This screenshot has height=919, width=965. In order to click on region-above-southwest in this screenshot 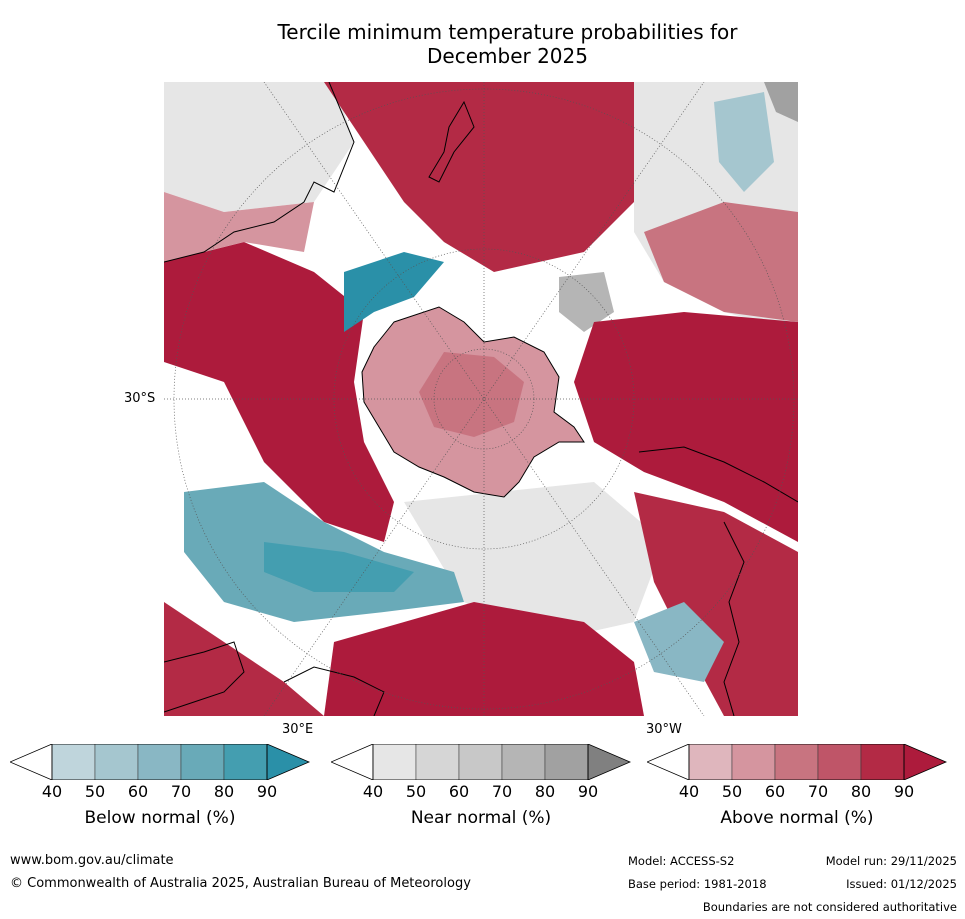, I will do `click(244, 659)`.